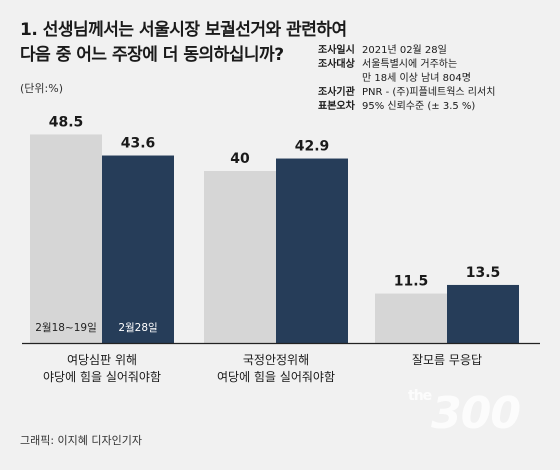 The width and height of the screenshot is (560, 470). I want to click on category-label: 야당에 힘을 실어줘야함, so click(102, 377).